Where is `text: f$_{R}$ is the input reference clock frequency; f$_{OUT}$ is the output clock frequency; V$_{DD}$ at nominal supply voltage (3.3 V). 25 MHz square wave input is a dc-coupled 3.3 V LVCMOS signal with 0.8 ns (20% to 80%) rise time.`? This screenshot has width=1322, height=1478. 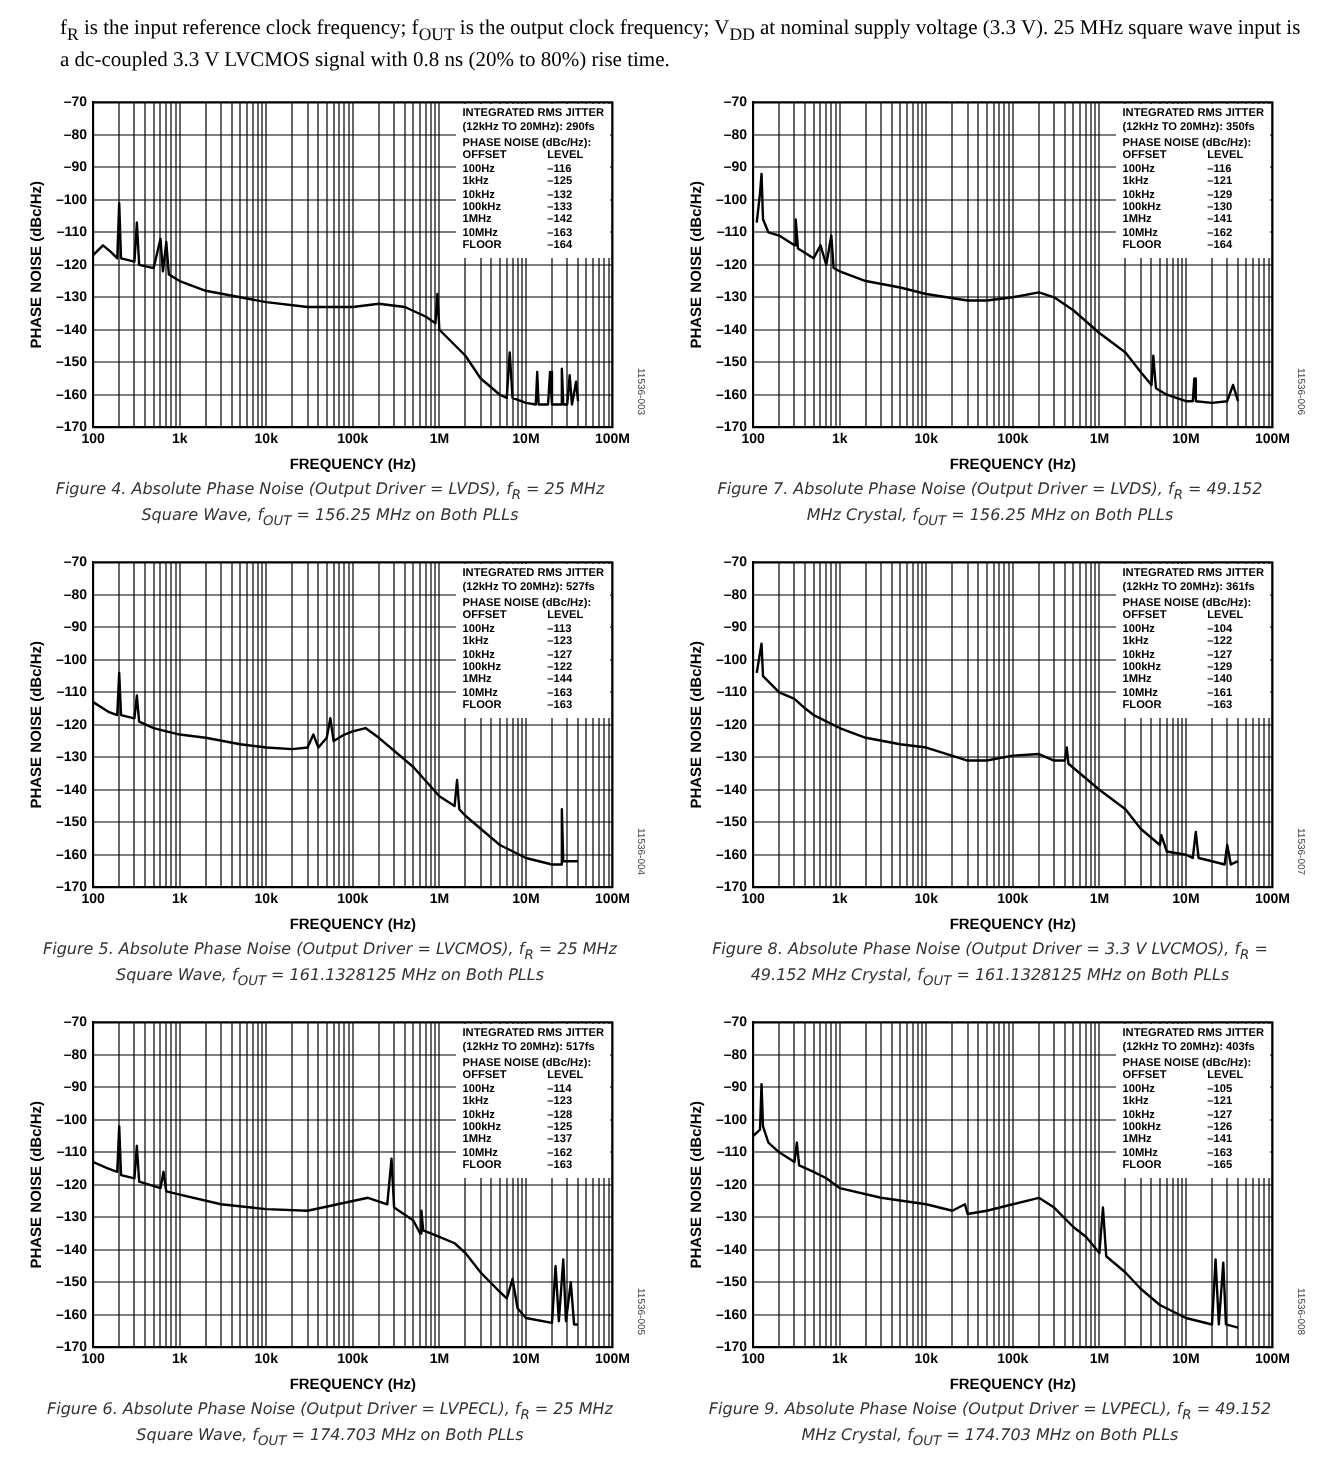
text: f$_{R}$ is the input reference clock frequency; f$_{OUT}$ is the output clock frequency; V$_{DD}$ at nominal supply voltage (3.3 V). 25 MHz square wave input is a dc-coupled 3.3 V LVCMOS signal with 0.8 ns (20% to 80%) rise time. is located at coordinates (680, 45).